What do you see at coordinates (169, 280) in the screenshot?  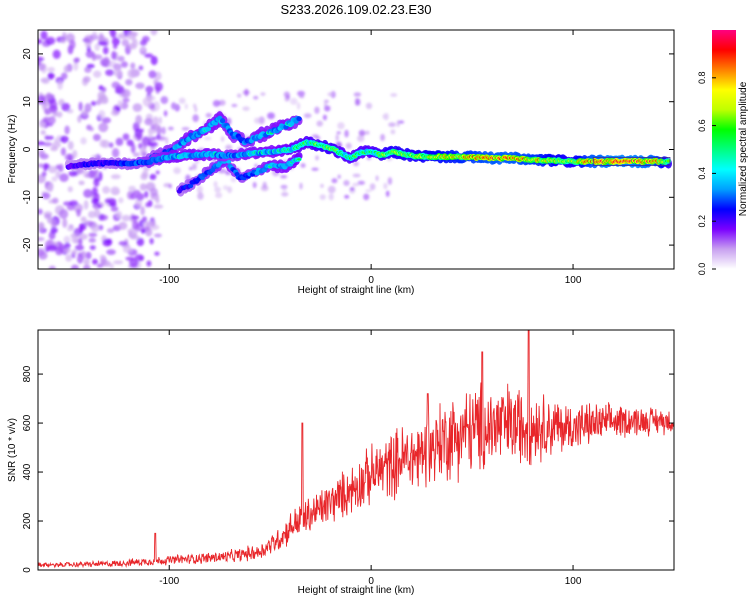 I see `spectrogram-xtick-label: -100` at bounding box center [169, 280].